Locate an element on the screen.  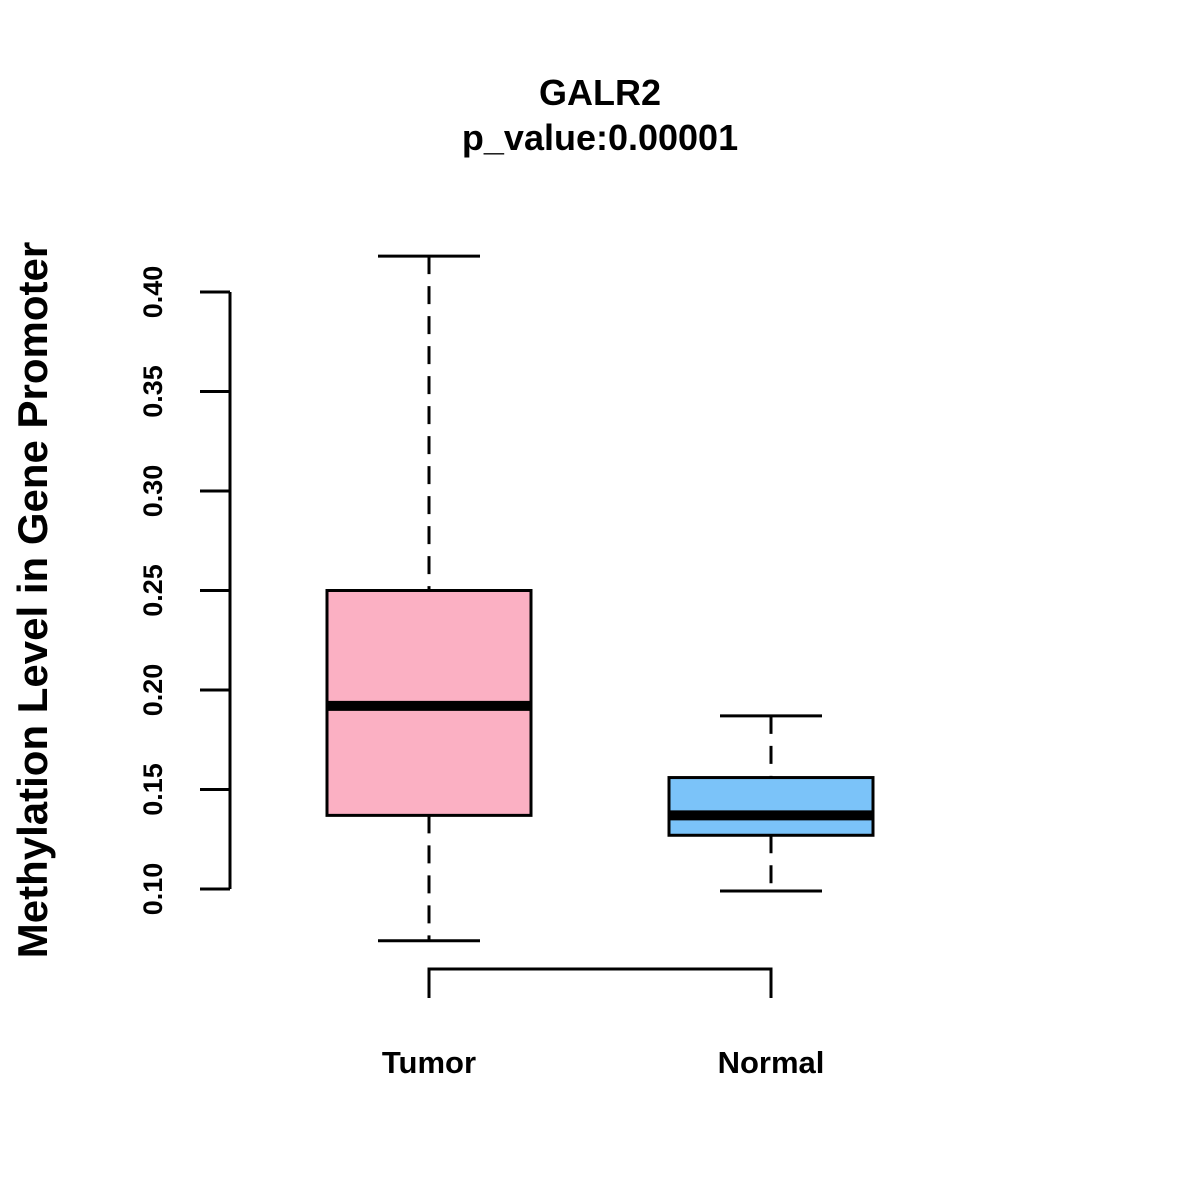
x-label-tumor: Tumor is located at coordinates (429, 1062).